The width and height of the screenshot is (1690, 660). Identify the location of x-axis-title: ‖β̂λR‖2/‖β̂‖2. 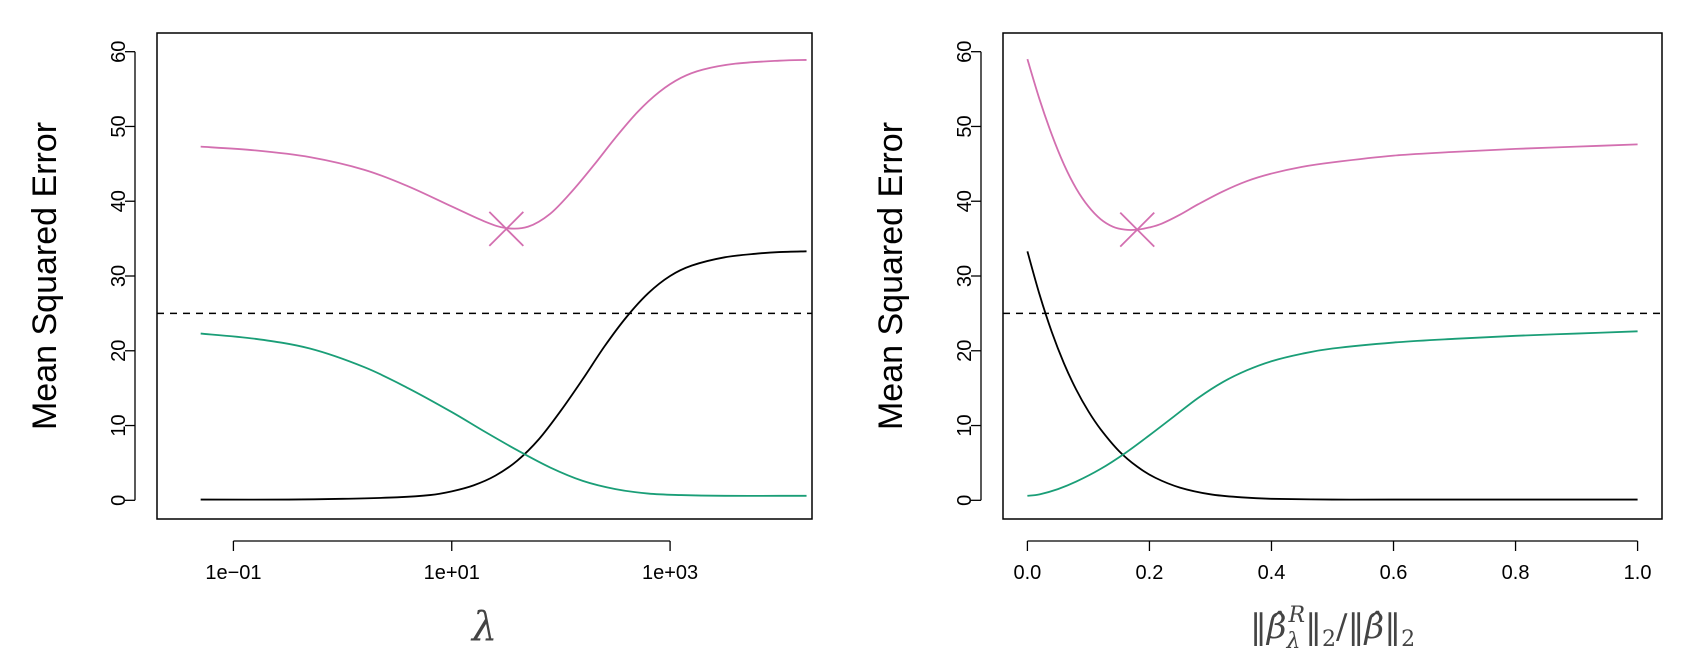
(1332, 628).